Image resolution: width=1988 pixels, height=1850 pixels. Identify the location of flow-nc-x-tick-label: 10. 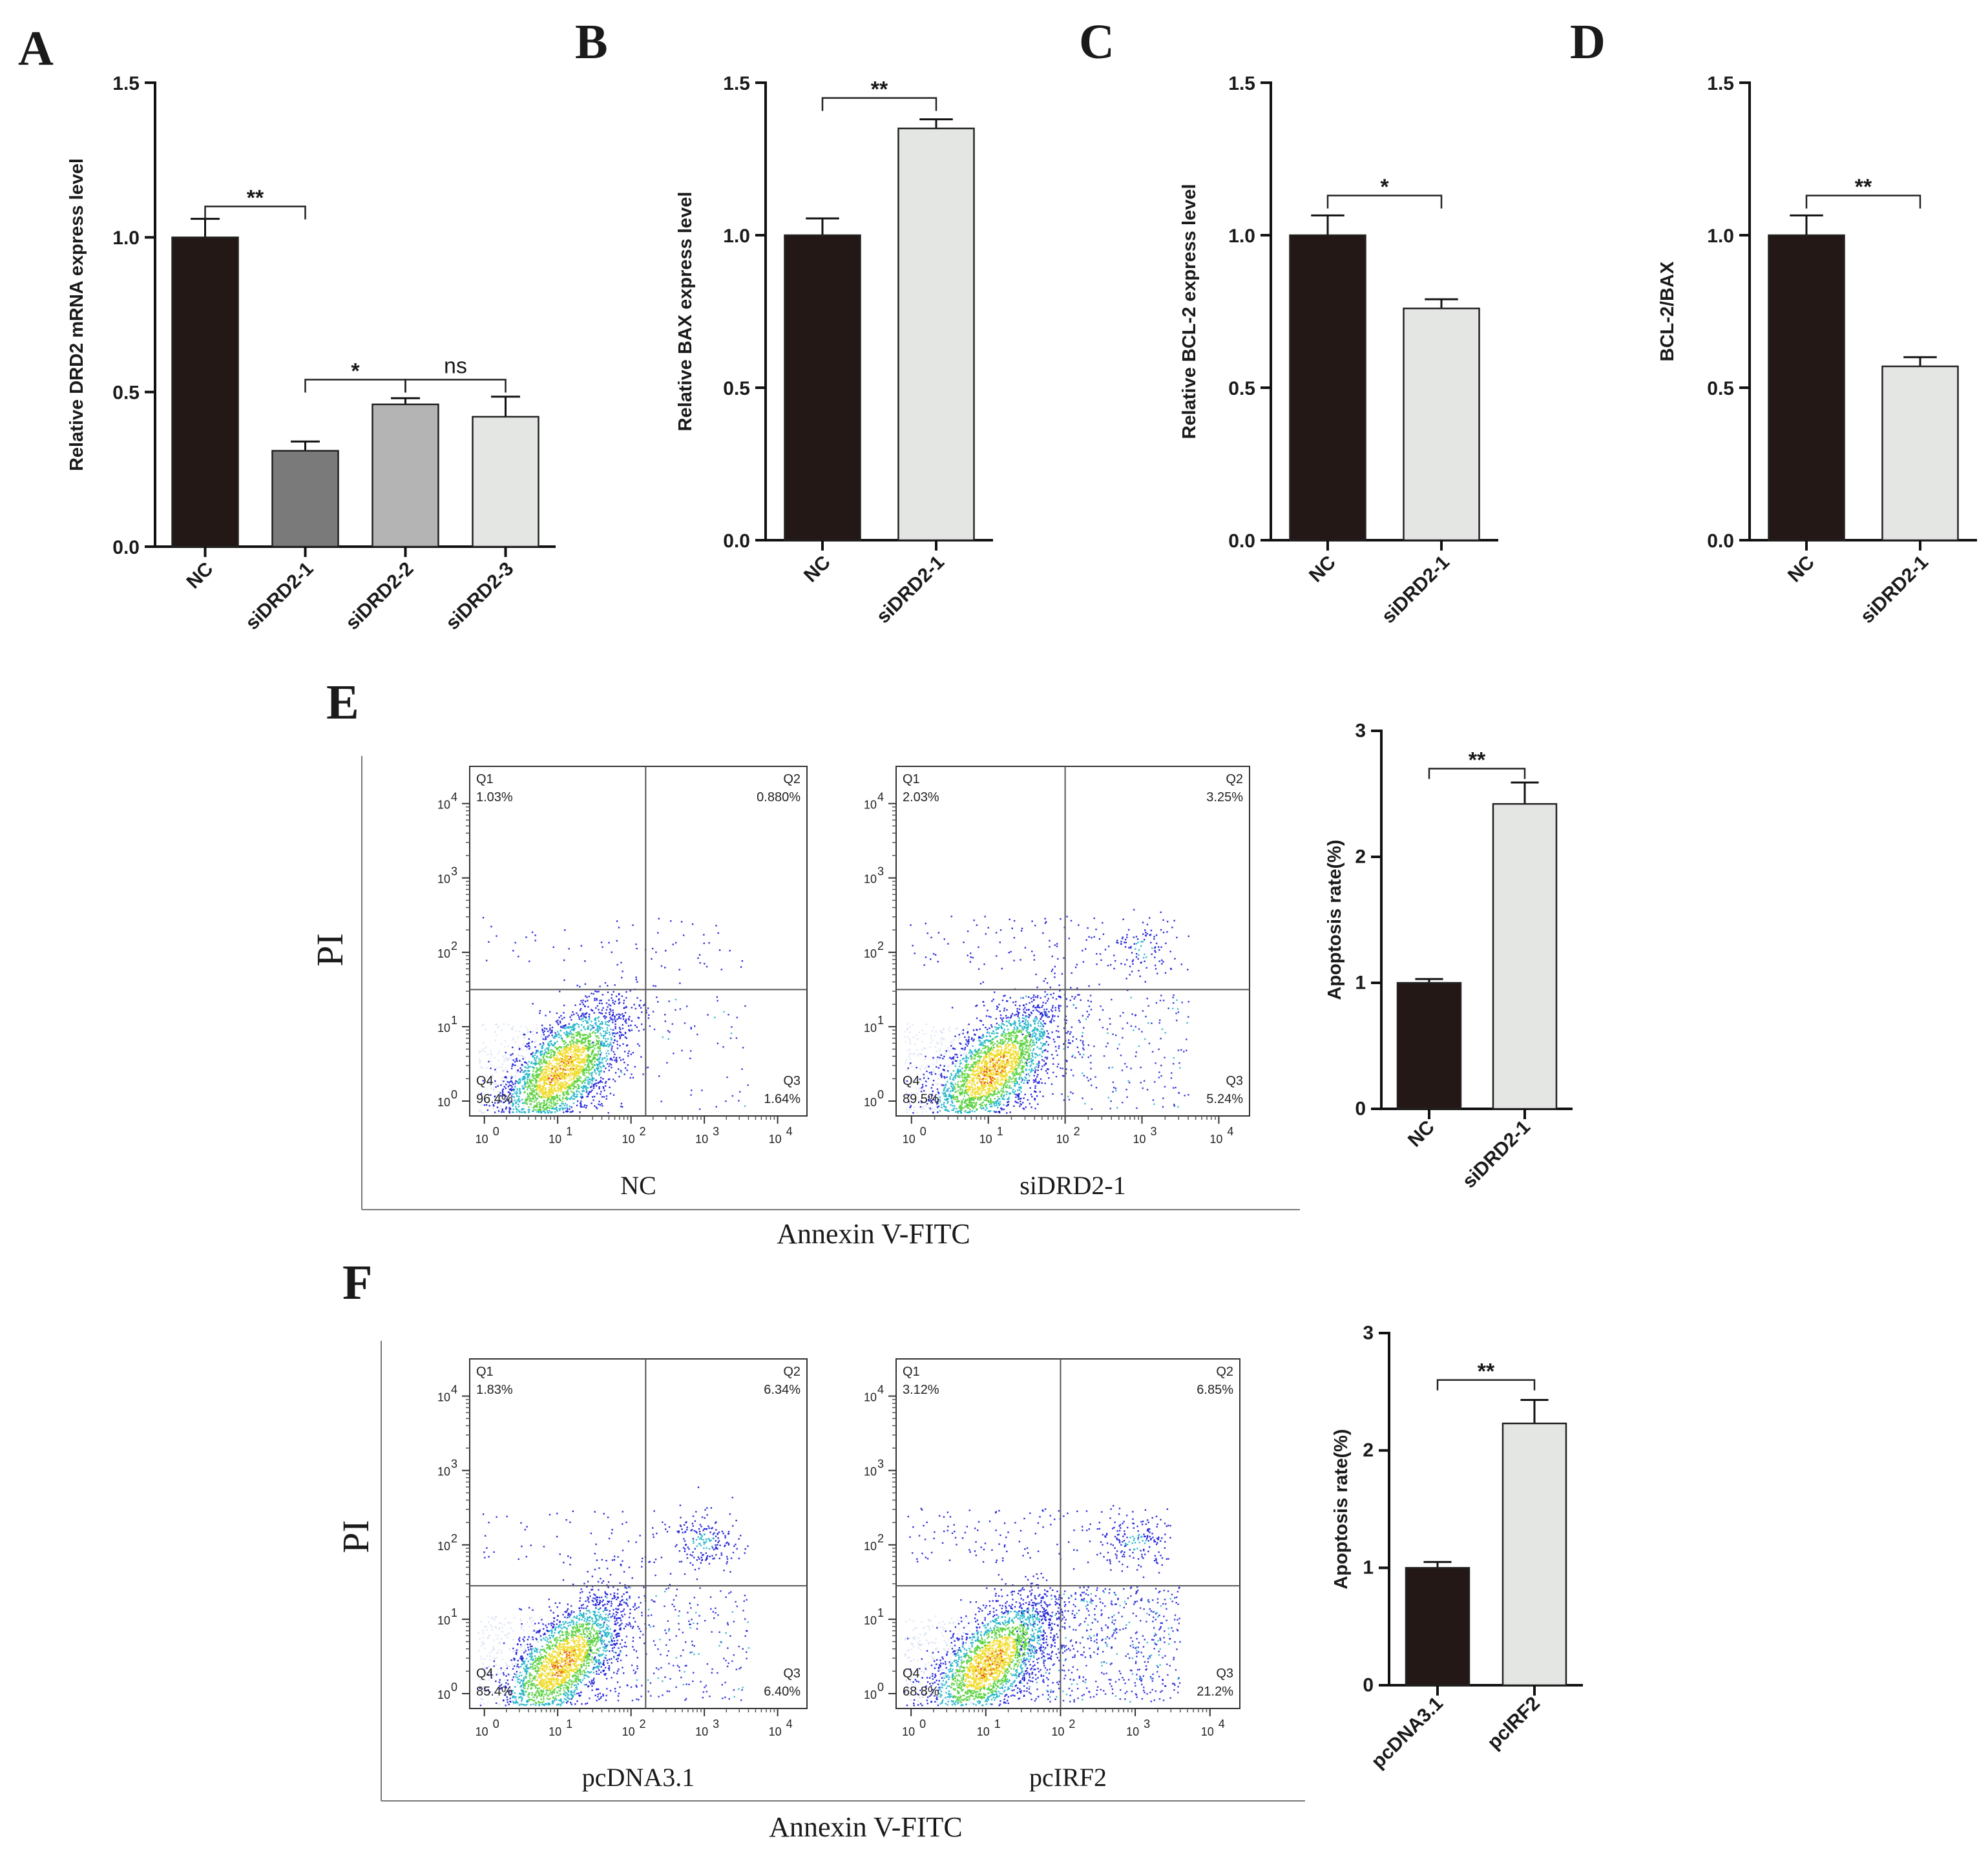
(482, 1139).